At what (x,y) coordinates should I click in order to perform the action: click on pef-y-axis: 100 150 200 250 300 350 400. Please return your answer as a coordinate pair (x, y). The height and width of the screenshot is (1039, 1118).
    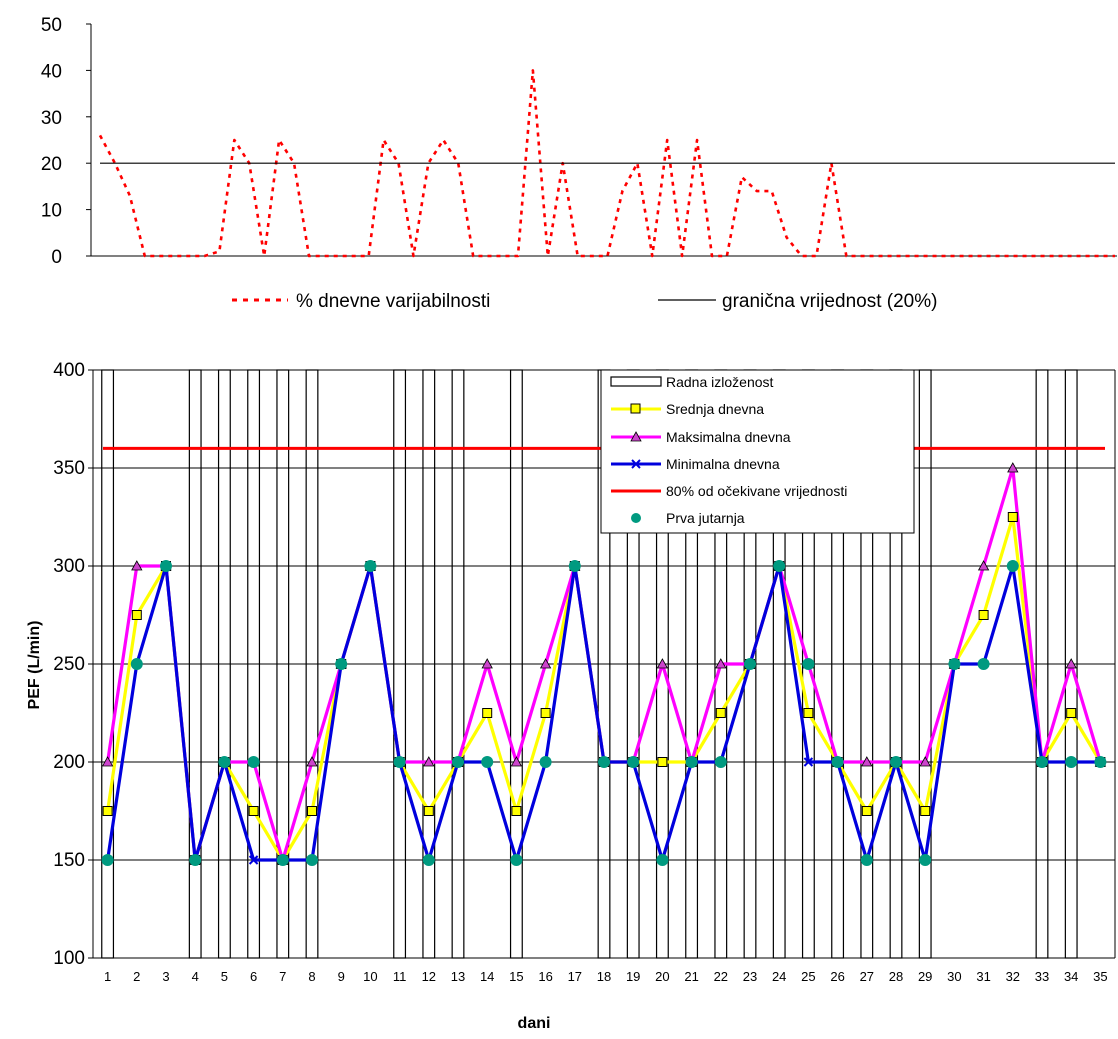
    Looking at the image, I should click on (73, 664).